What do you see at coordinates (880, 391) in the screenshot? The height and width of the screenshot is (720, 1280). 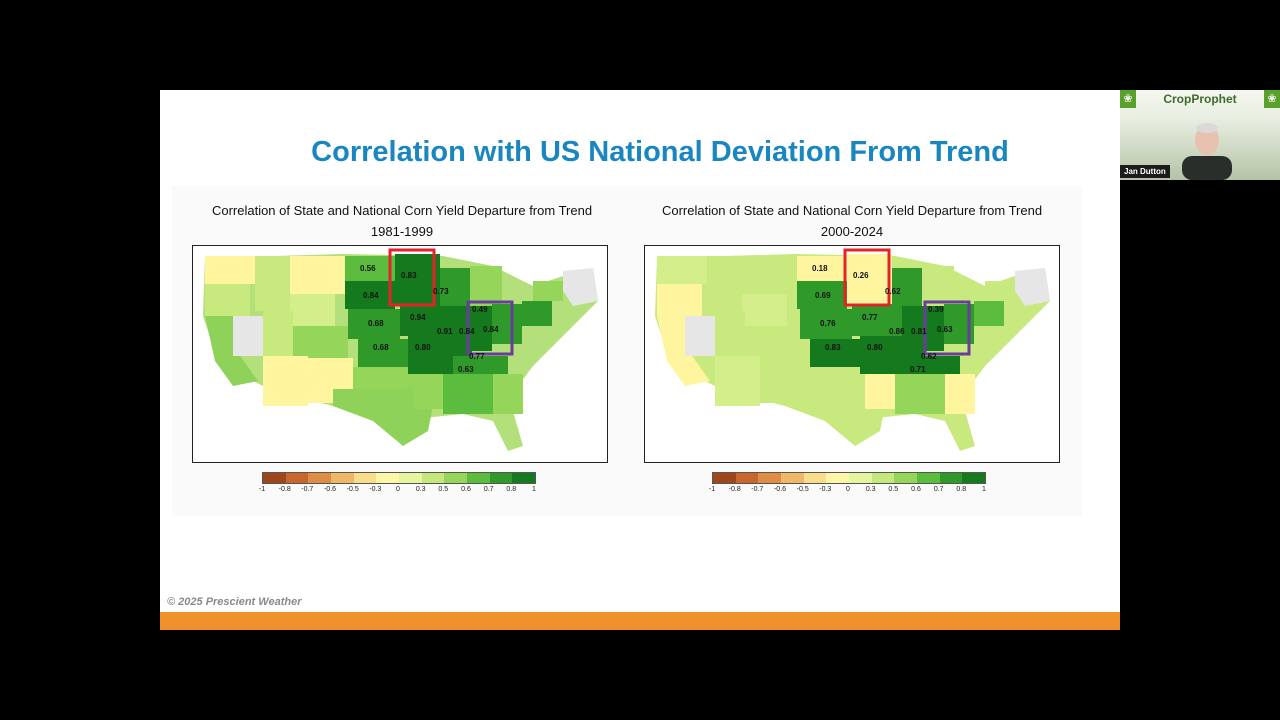 I see `state-ar` at bounding box center [880, 391].